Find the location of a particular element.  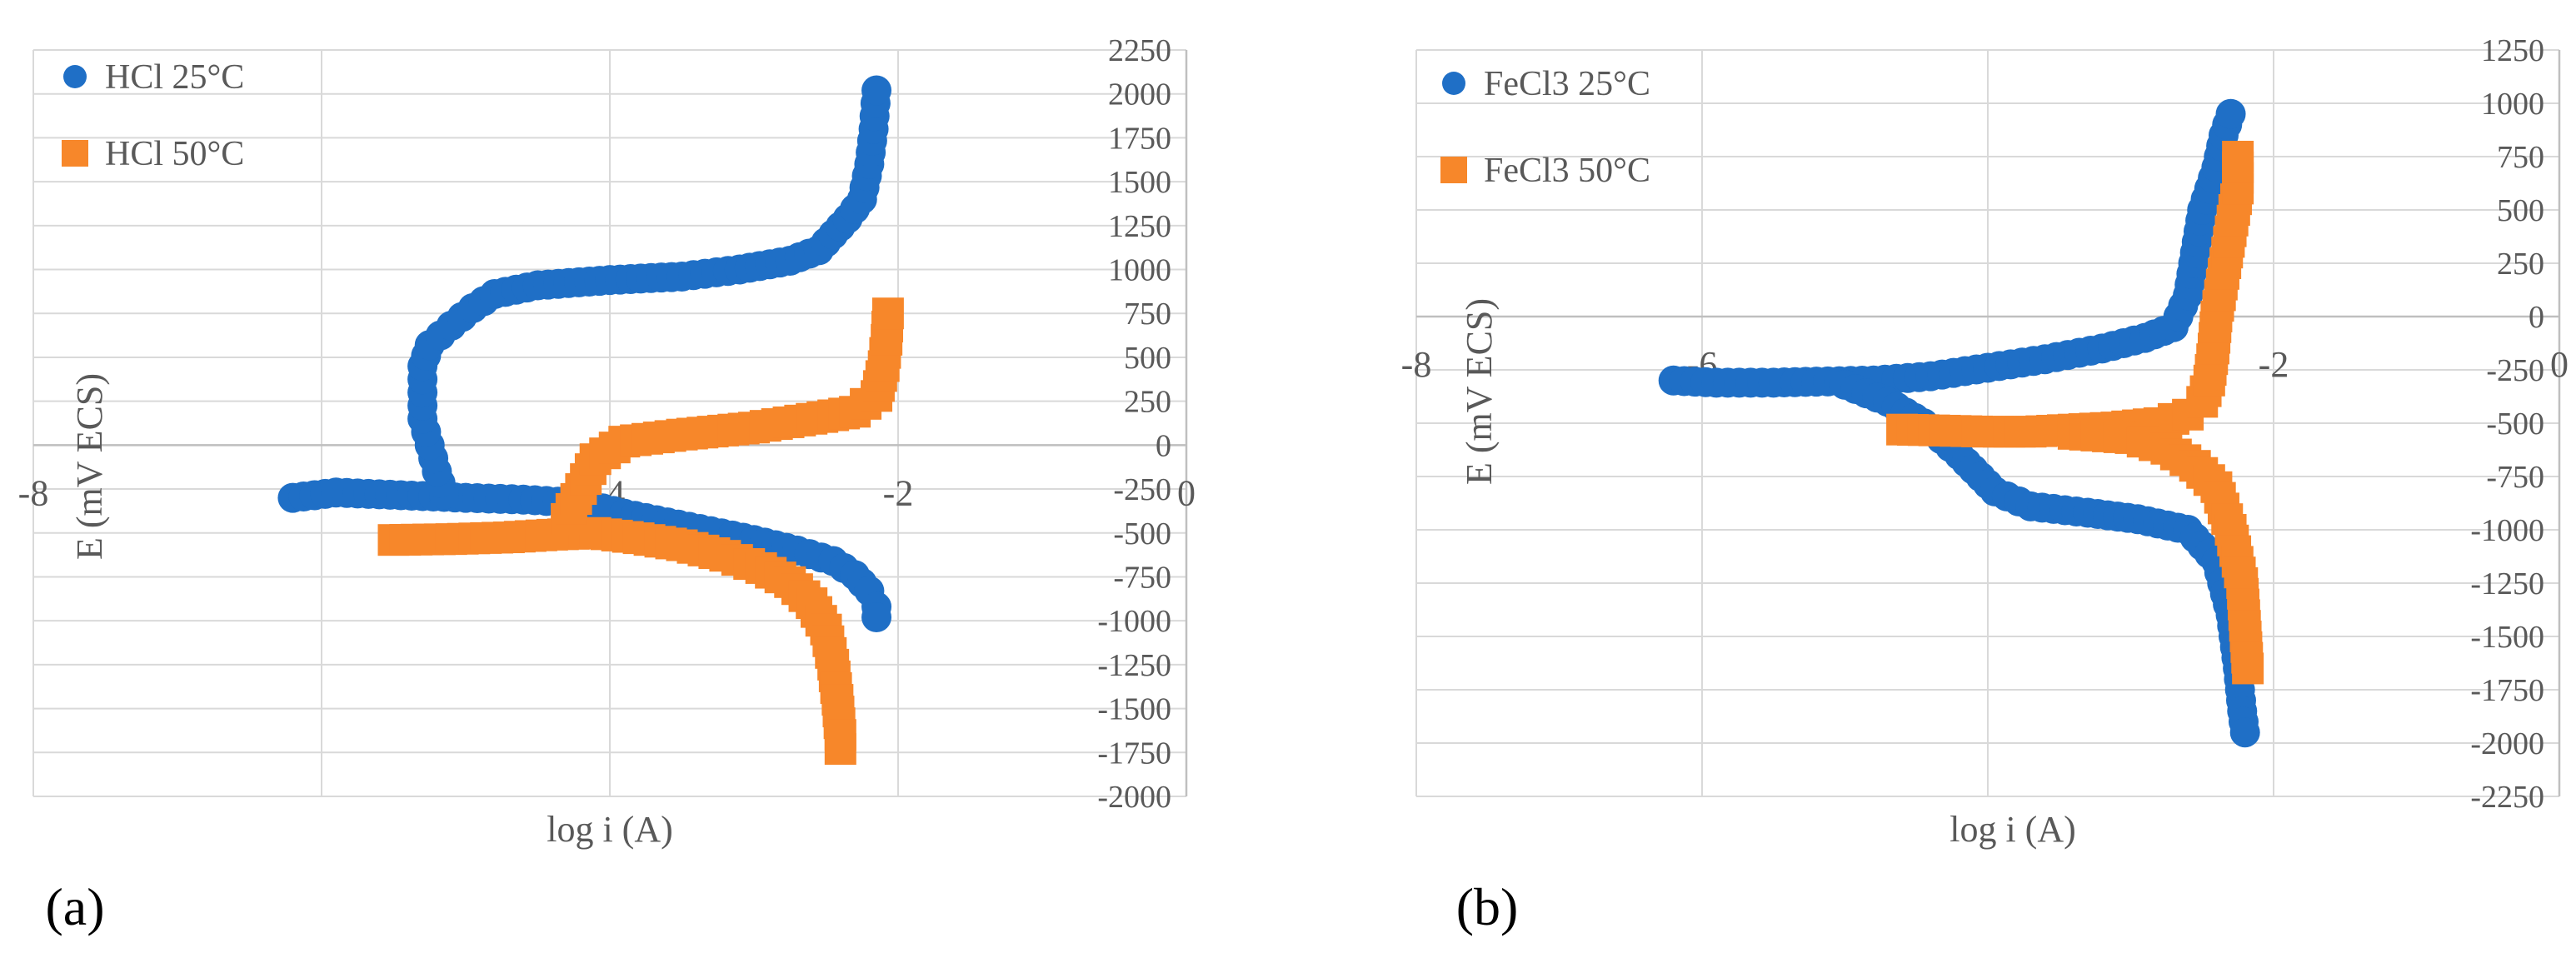

legend-label: FeCl3 50°C is located at coordinates (1567, 171).